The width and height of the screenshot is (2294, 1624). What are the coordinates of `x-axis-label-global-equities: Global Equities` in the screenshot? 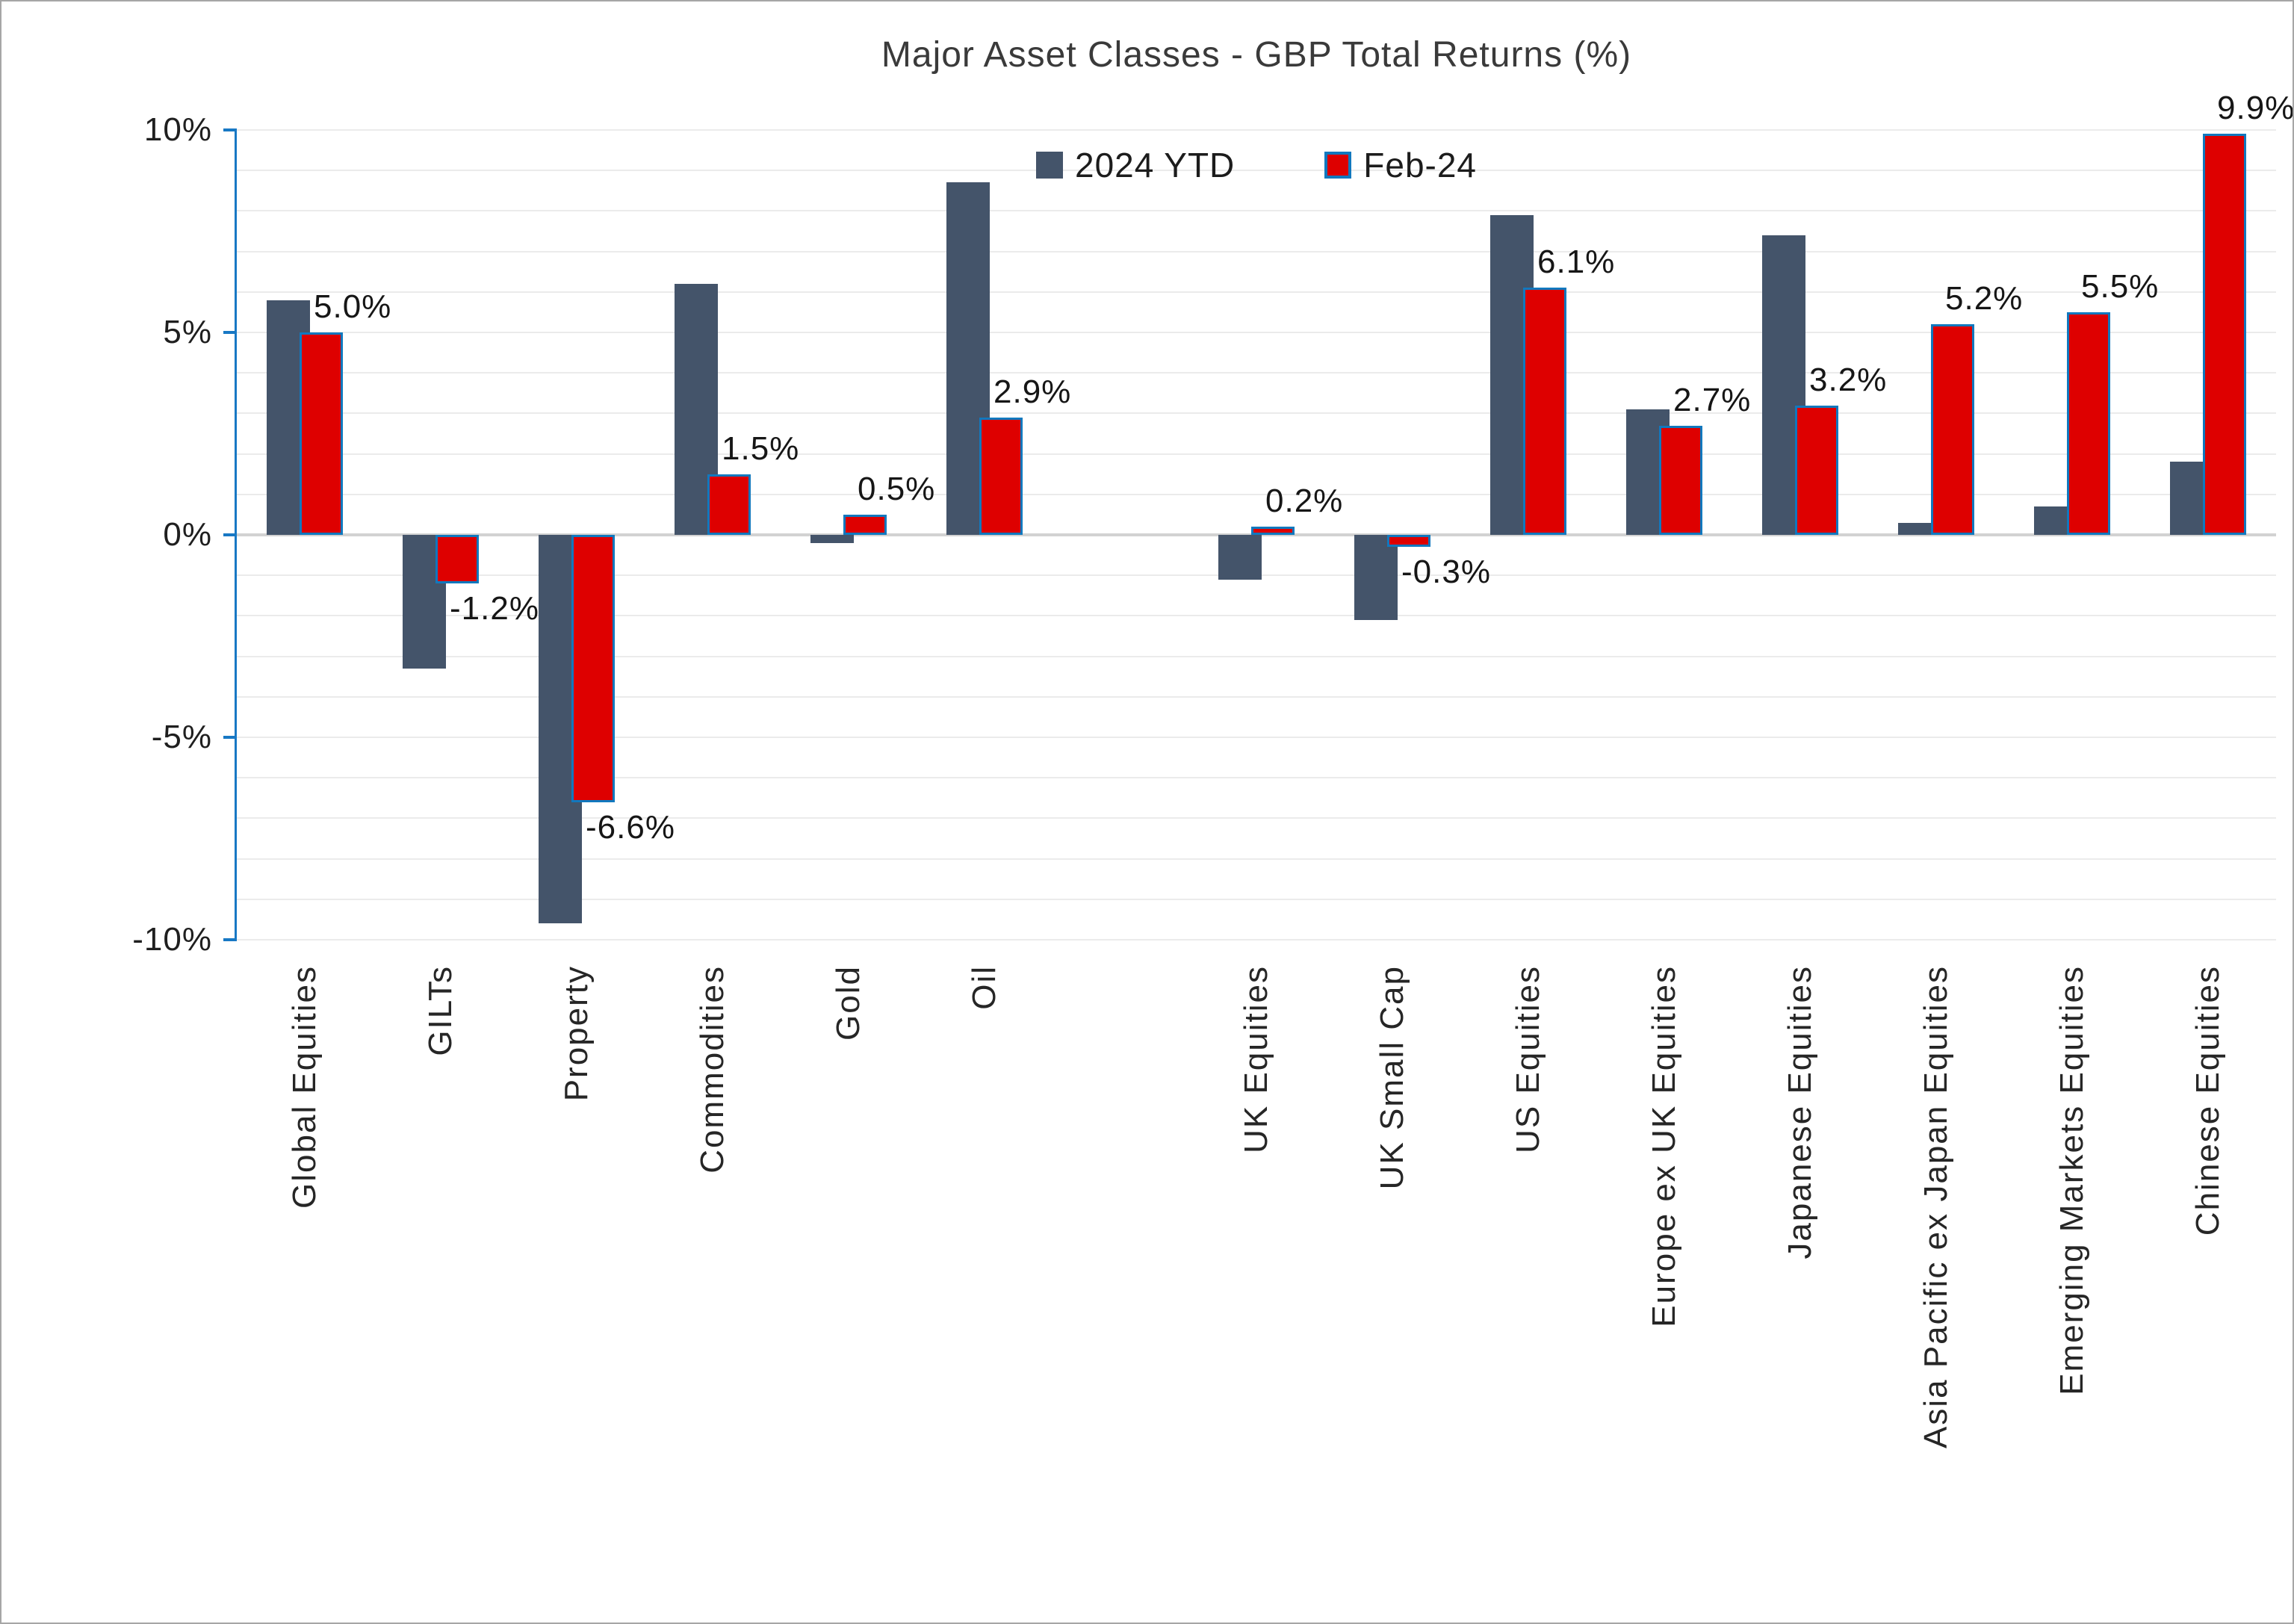 It's located at (304, 1087).